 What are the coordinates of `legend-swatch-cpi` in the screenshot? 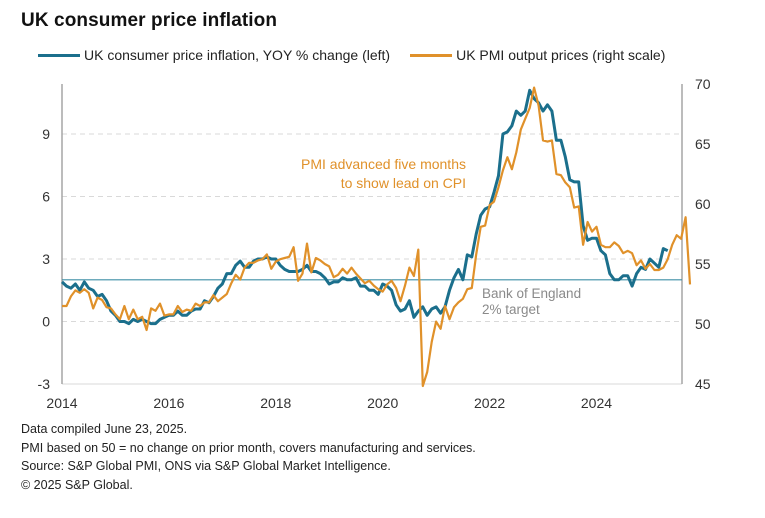 It's located at (59, 55).